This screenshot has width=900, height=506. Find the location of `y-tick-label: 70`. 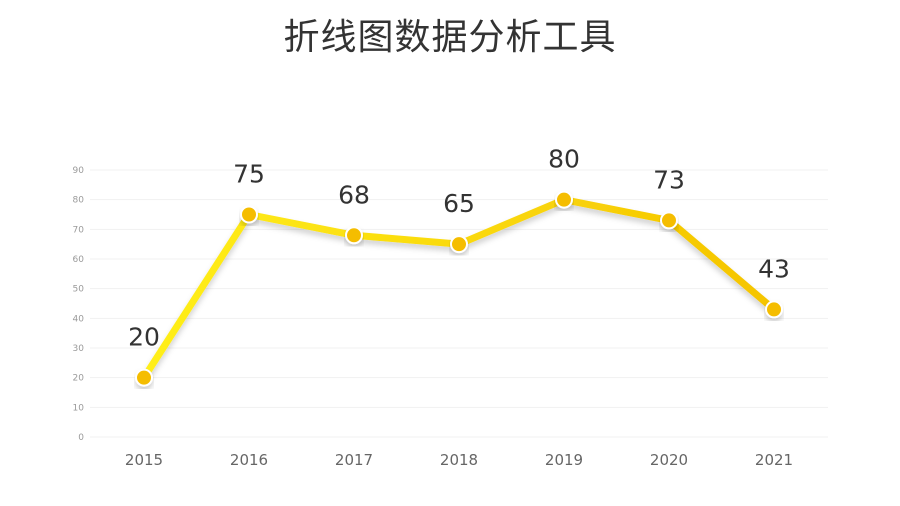

y-tick-label: 70 is located at coordinates (79, 230).